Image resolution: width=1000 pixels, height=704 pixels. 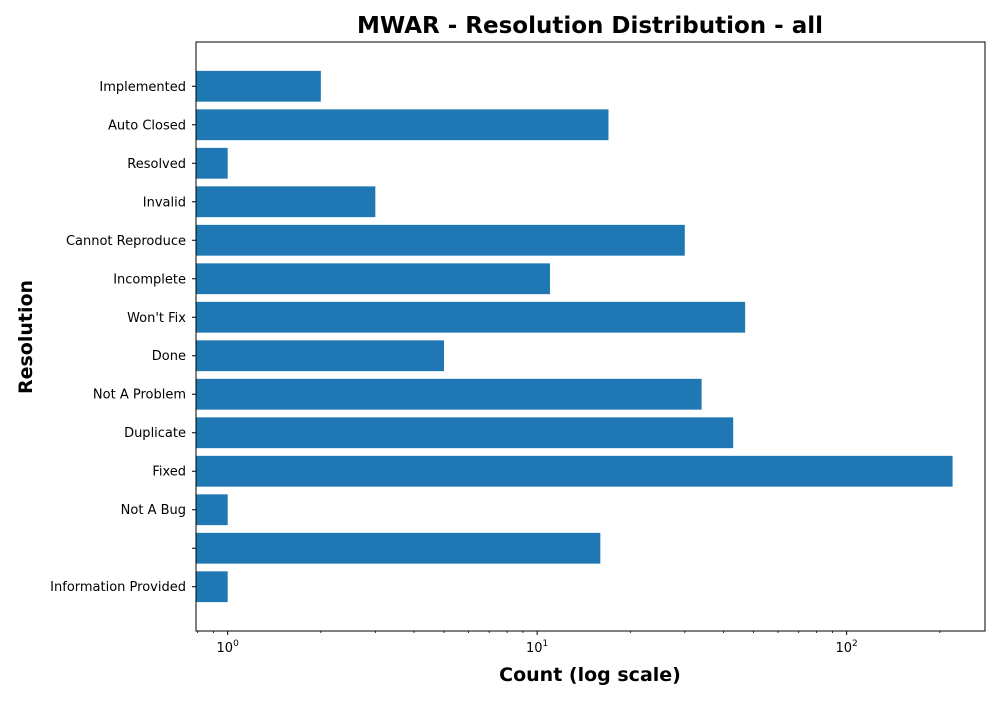 I want to click on x-axis-label: Count (log scale), so click(x=590, y=675).